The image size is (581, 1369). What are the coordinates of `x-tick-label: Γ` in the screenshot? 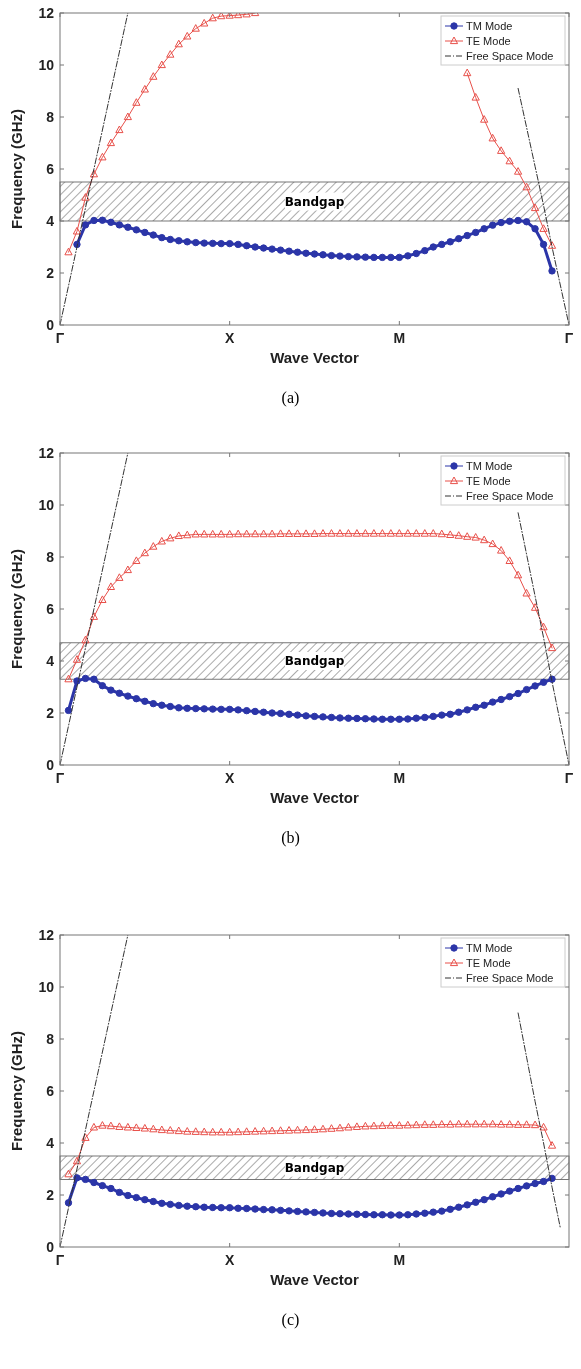 It's located at (569, 778).